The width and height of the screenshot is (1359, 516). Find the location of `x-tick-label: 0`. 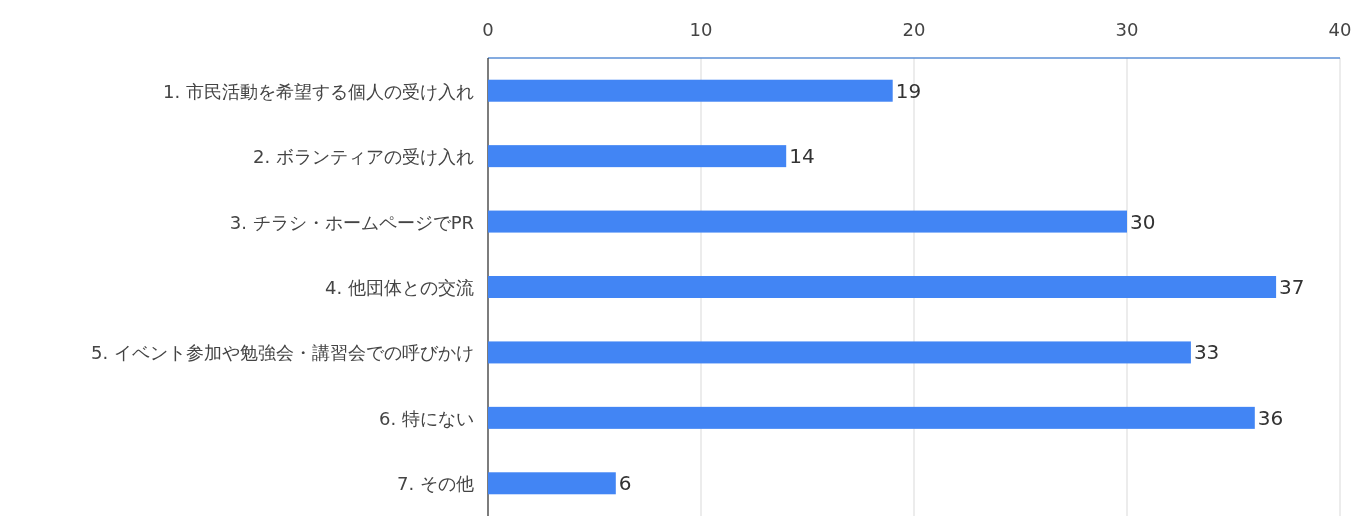

x-tick-label: 0 is located at coordinates (488, 29).